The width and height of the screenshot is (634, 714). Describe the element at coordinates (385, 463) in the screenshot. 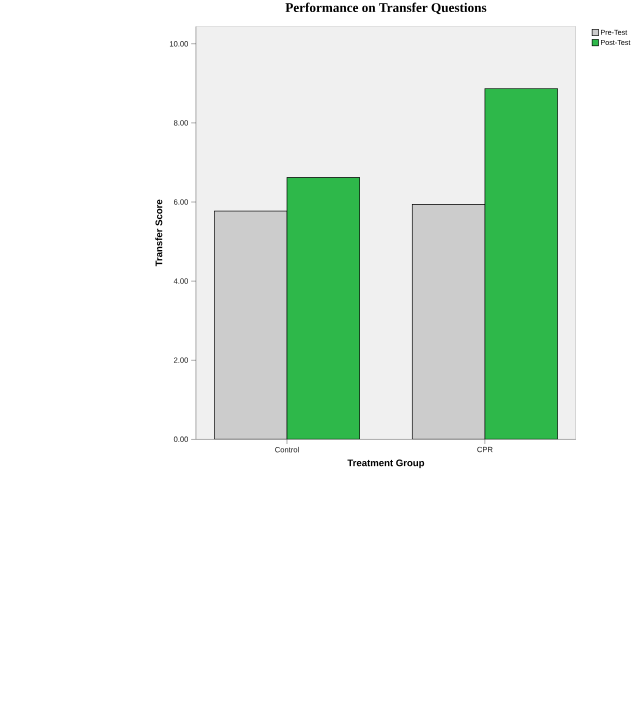

I see `x-axis-title: Treatment Group` at that location.